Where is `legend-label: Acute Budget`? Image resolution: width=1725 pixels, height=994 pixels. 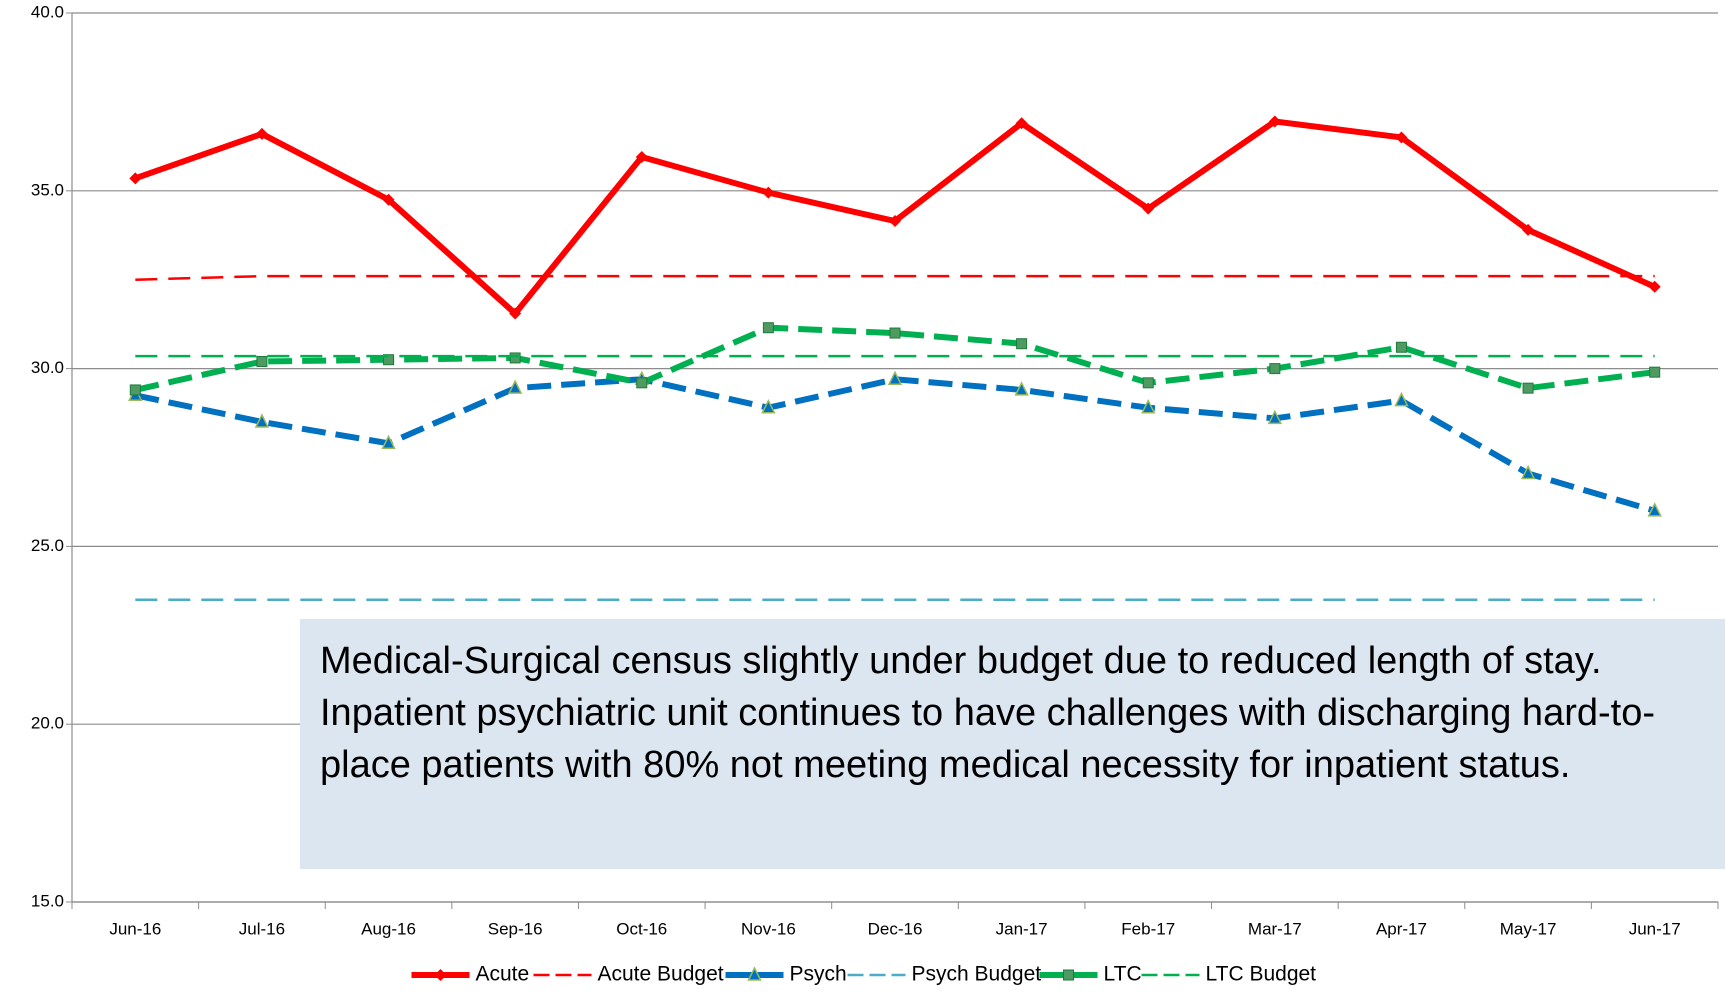
legend-label: Acute Budget is located at coordinates (661, 974).